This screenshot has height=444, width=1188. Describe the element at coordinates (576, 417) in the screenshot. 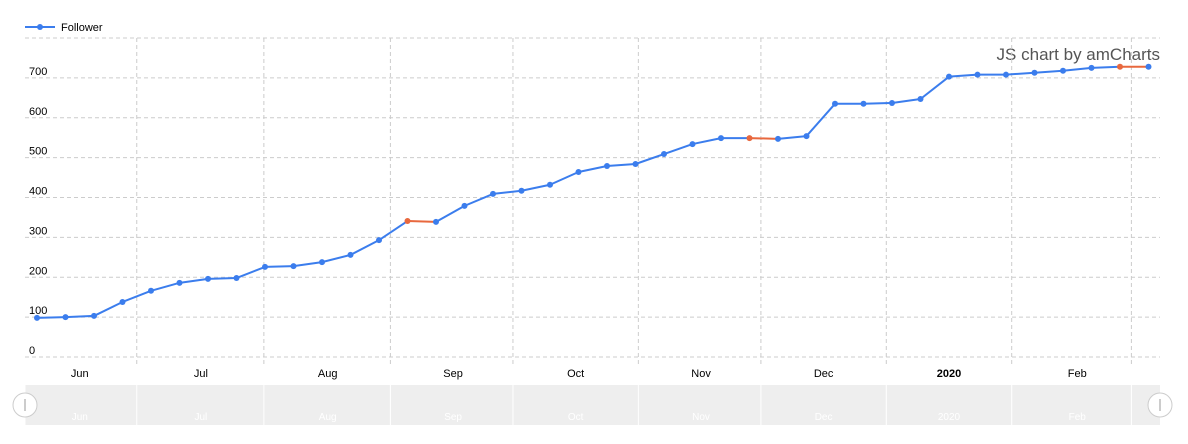

I see `scrollbar-label: Oct` at that location.